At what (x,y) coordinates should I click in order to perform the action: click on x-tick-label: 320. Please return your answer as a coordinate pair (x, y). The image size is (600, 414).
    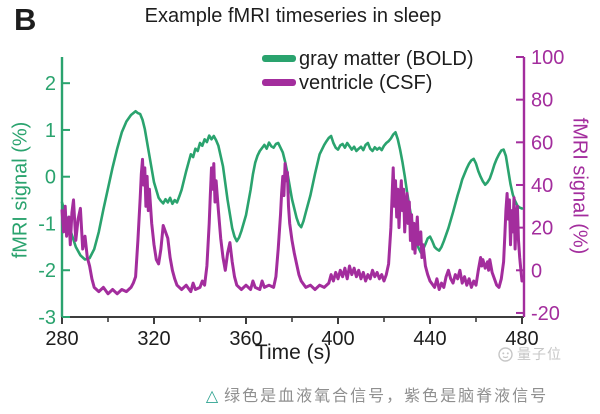
    Looking at the image, I should click on (153, 339).